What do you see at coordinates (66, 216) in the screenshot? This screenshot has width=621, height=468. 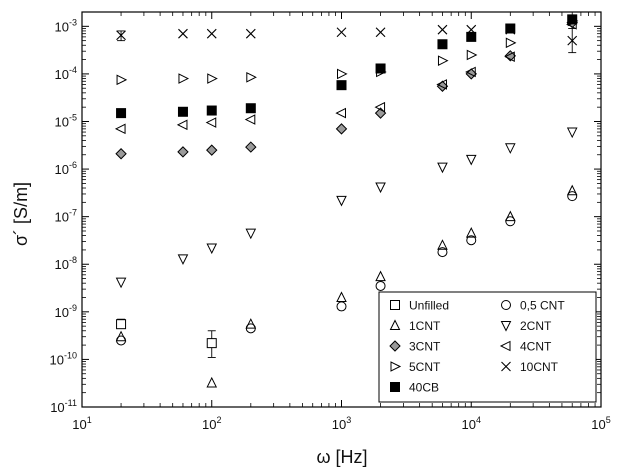 I see `y-tick-label: 10⁻⁷` at bounding box center [66, 216].